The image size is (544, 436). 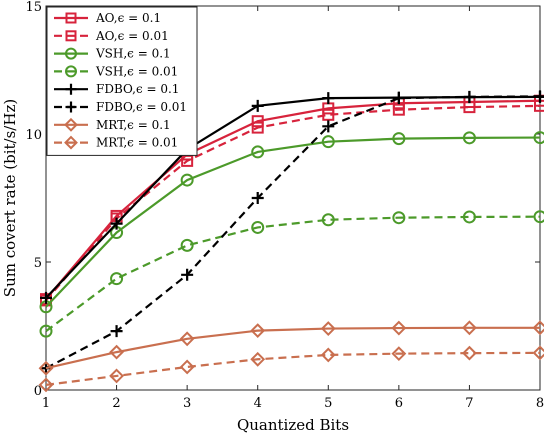 I want to click on x-tick-label: 1, so click(x=46, y=403).